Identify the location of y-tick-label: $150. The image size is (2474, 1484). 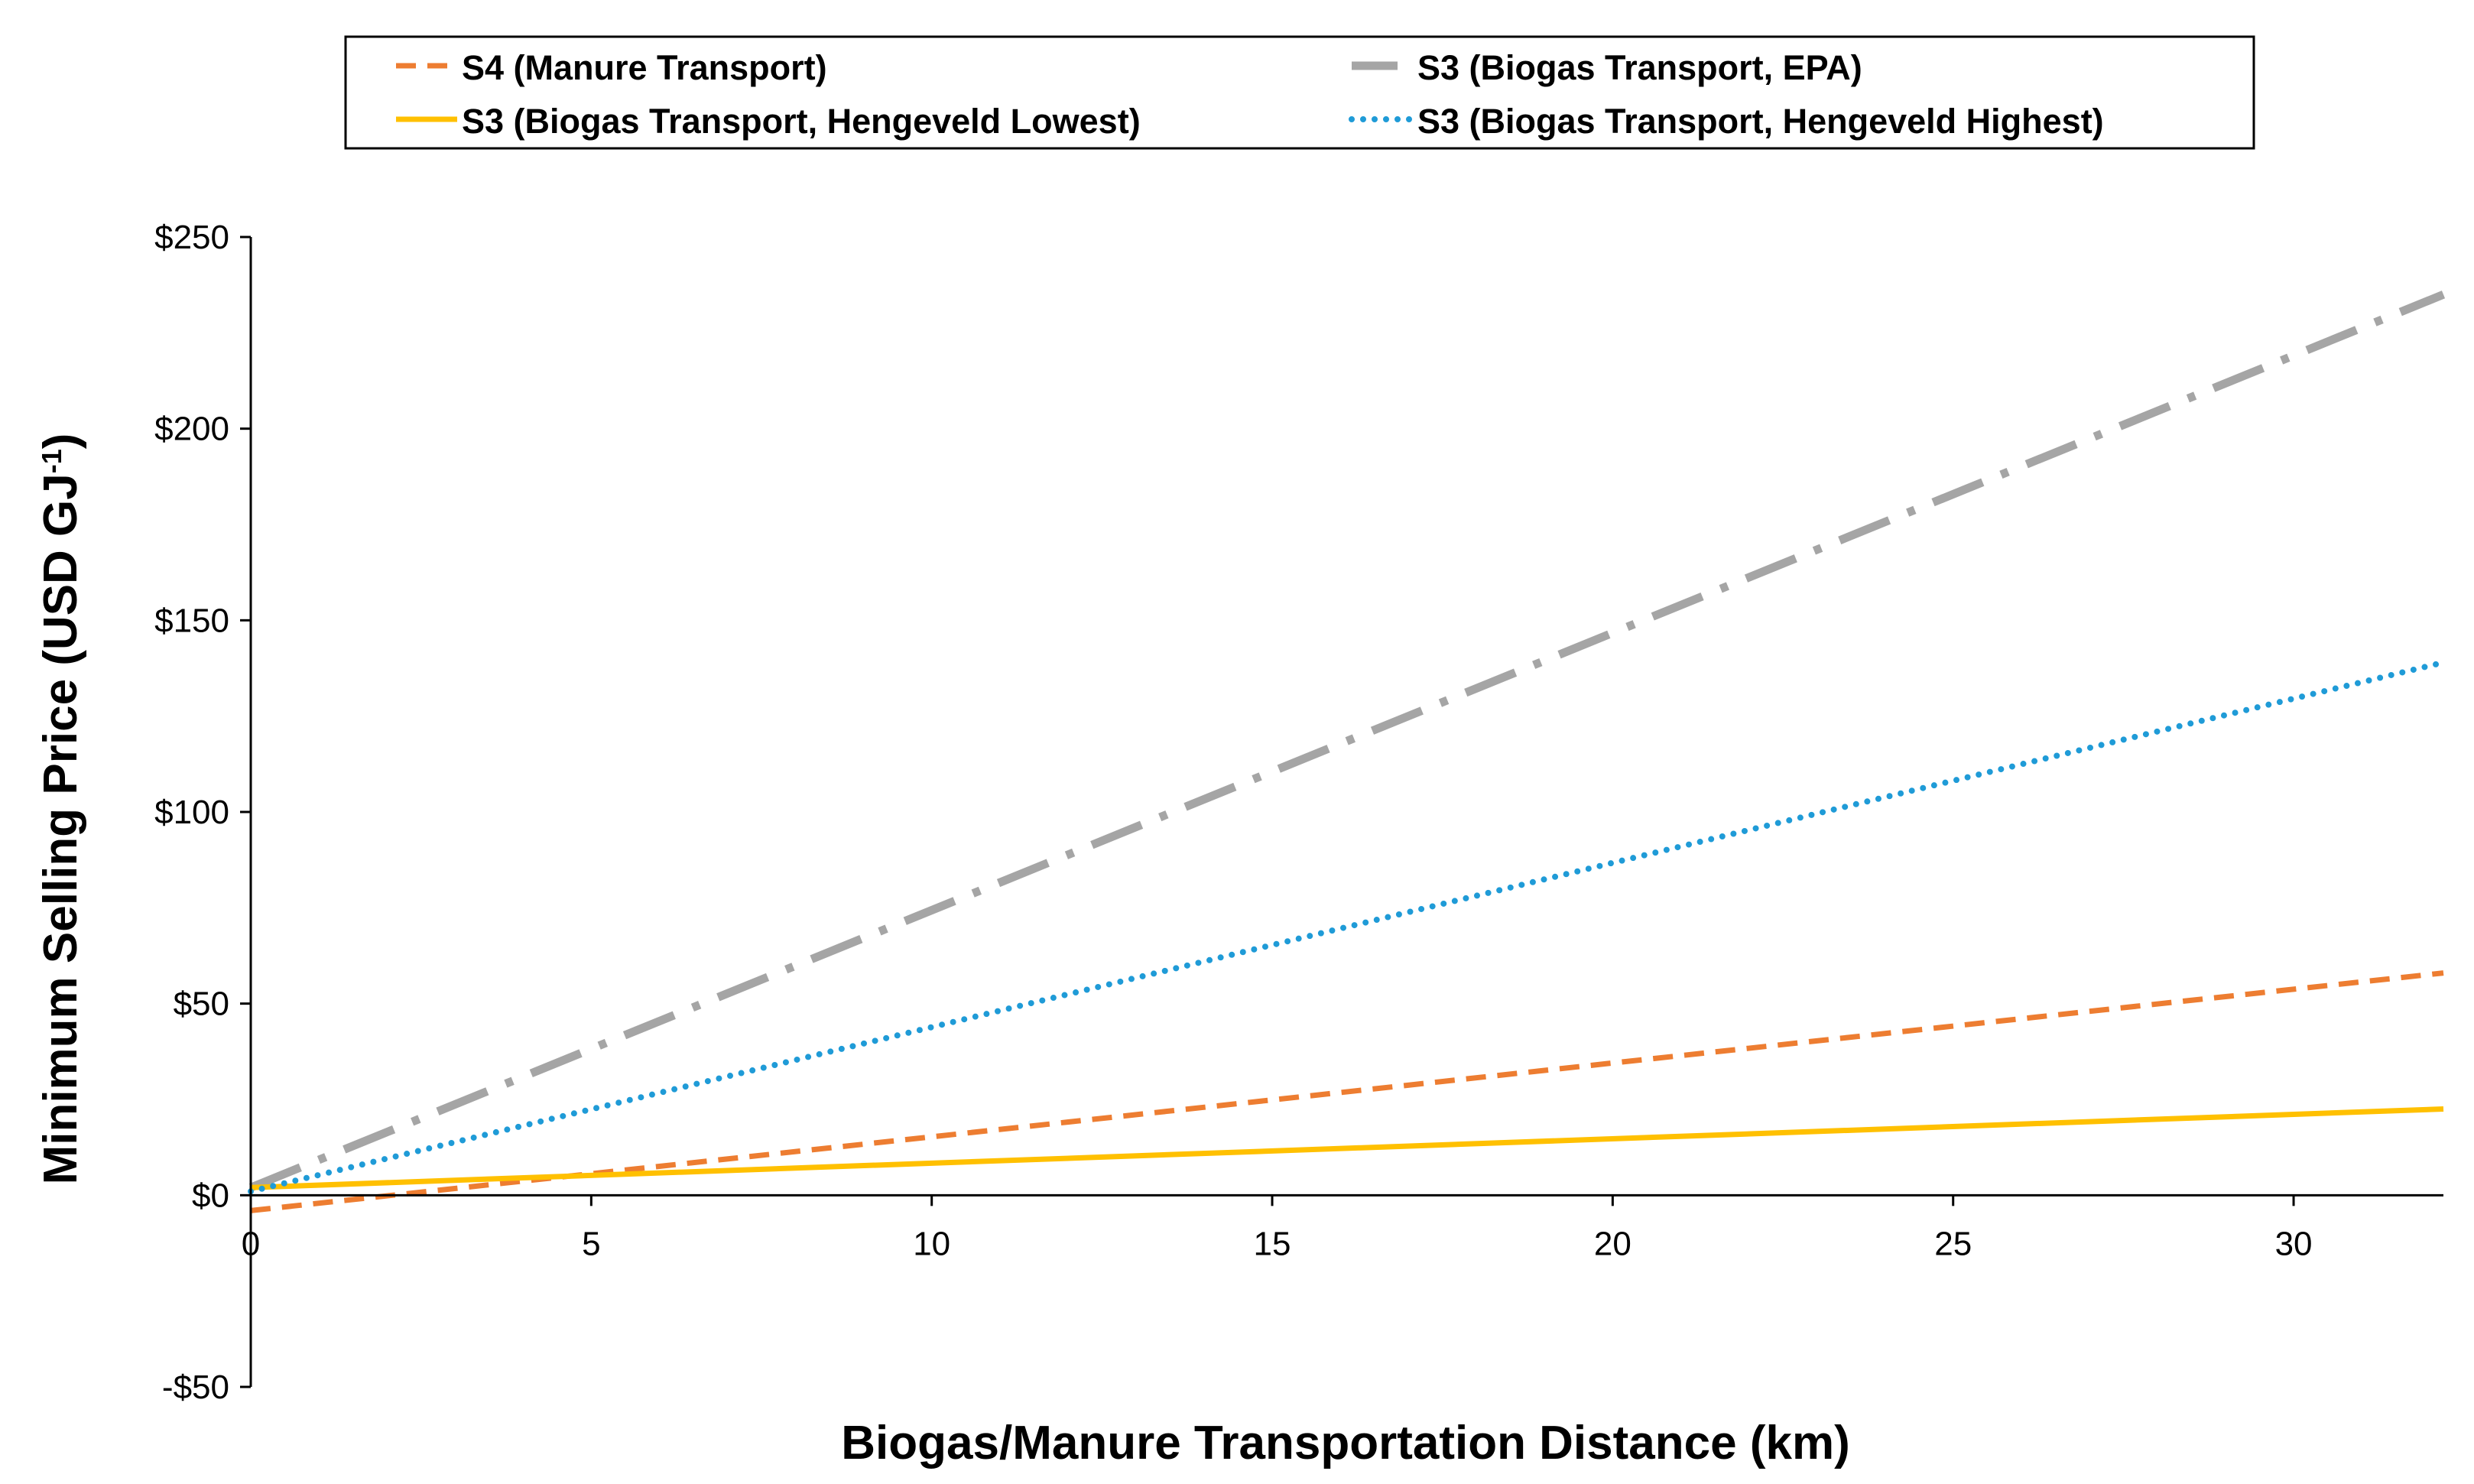
(191, 620).